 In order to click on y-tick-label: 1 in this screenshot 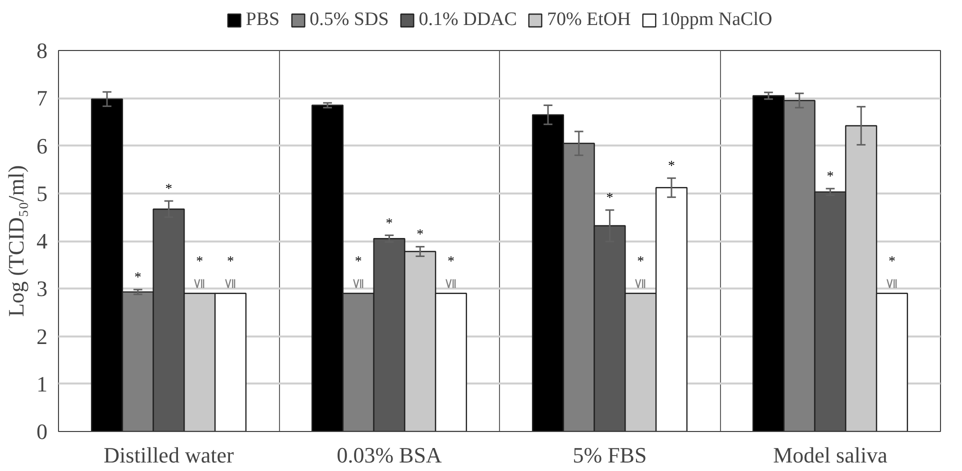, I will do `click(42, 383)`.